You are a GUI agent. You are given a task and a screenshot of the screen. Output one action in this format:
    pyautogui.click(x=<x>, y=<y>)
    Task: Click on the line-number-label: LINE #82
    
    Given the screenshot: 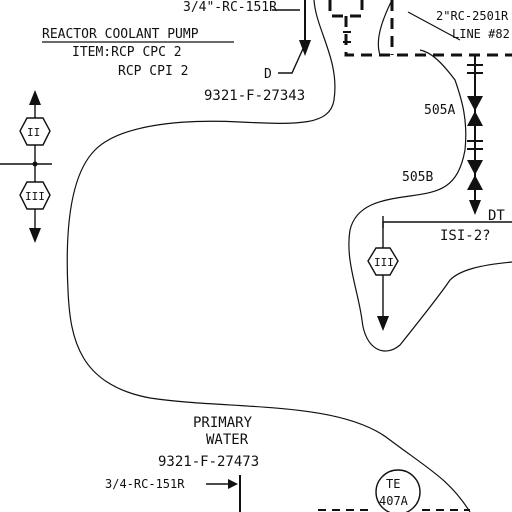 What is the action you would take?
    pyautogui.click(x=481, y=34)
    